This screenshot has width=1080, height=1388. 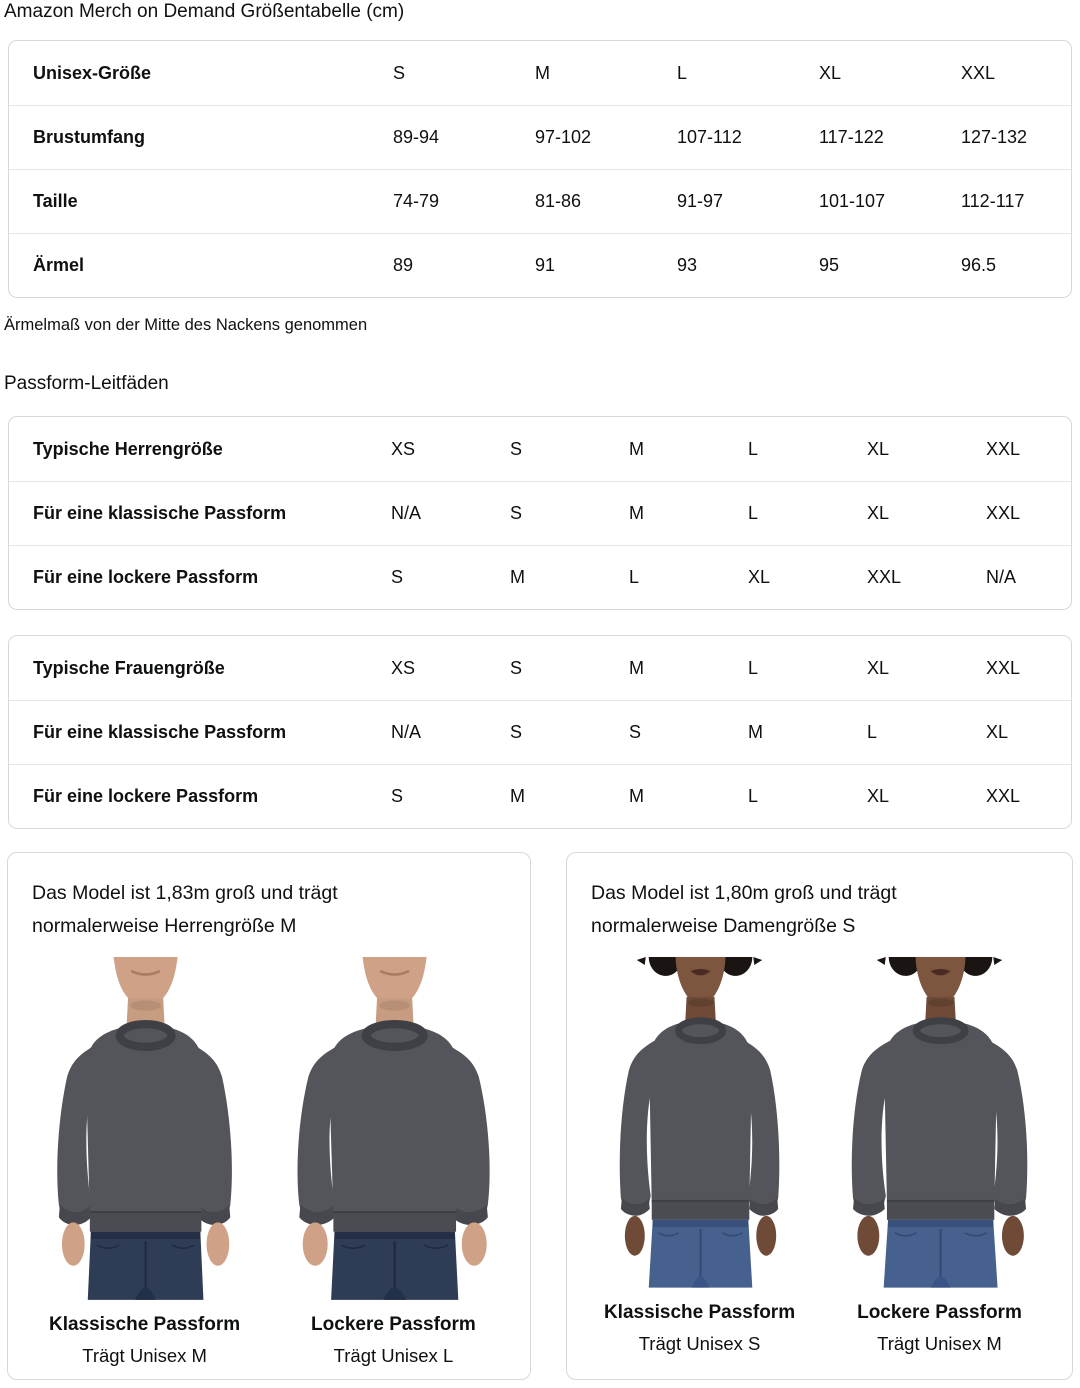 What do you see at coordinates (558, 201) in the screenshot?
I see `measure-cell: 81-86` at bounding box center [558, 201].